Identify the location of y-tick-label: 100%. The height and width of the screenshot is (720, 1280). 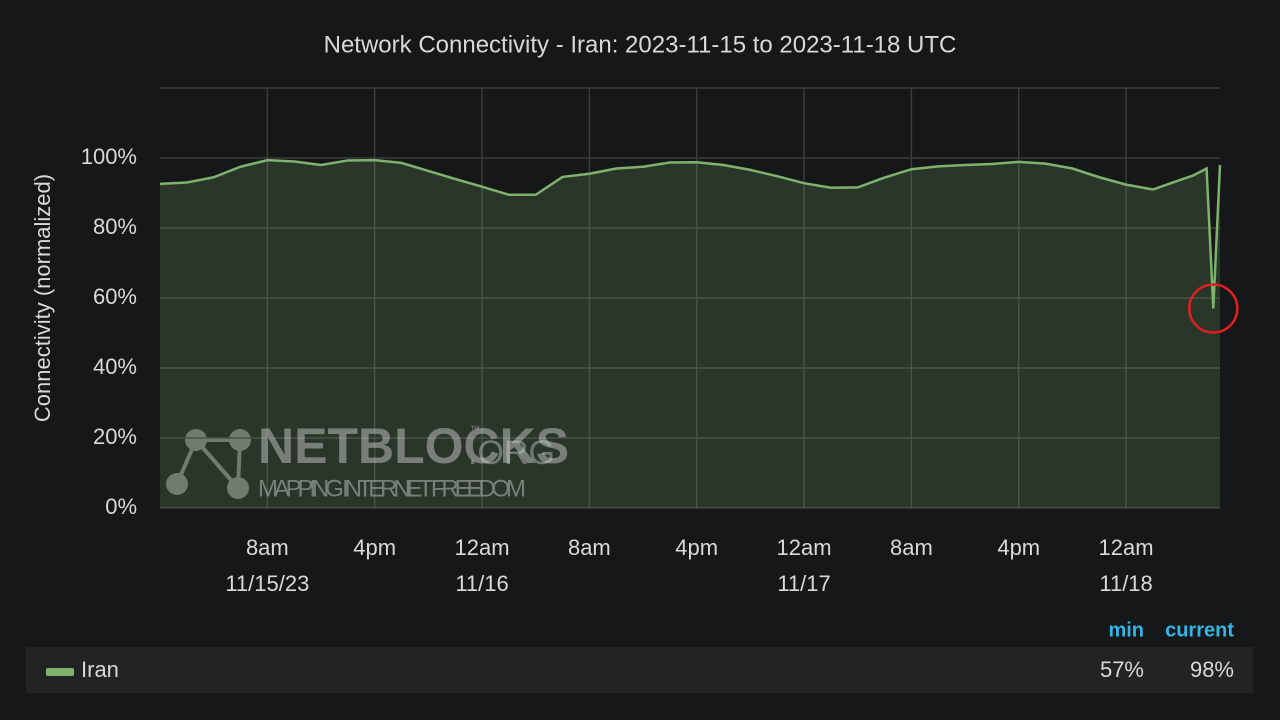
(109, 156).